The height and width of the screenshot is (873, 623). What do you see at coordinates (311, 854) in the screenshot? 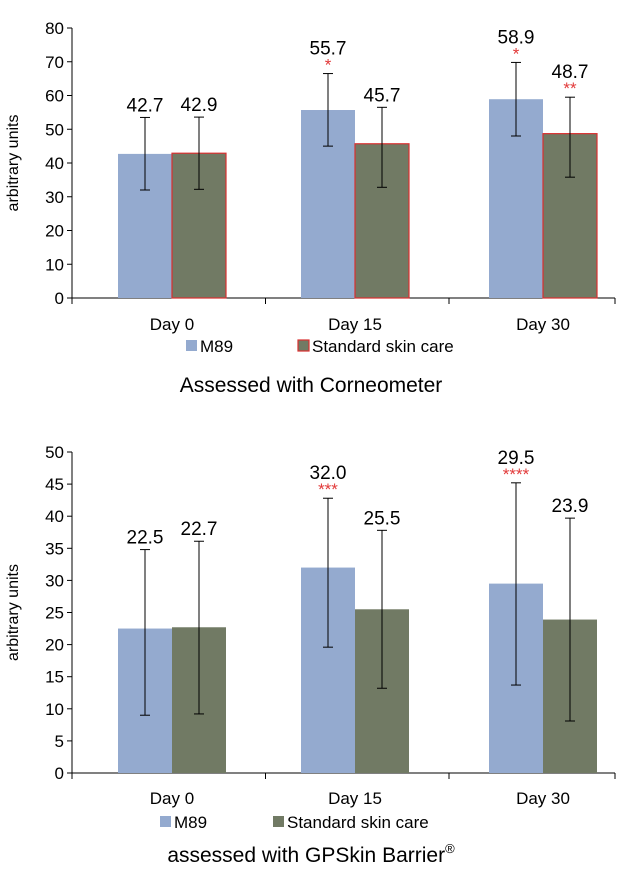
I see `chart-caption: assessed with GPSkin Barrier®` at bounding box center [311, 854].